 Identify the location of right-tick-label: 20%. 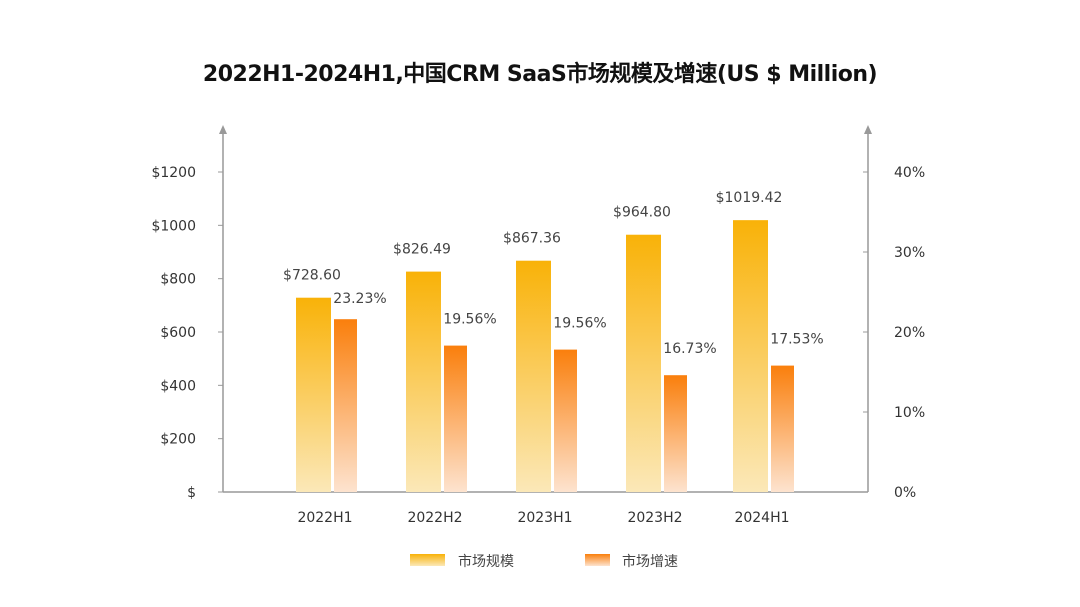
(909, 333).